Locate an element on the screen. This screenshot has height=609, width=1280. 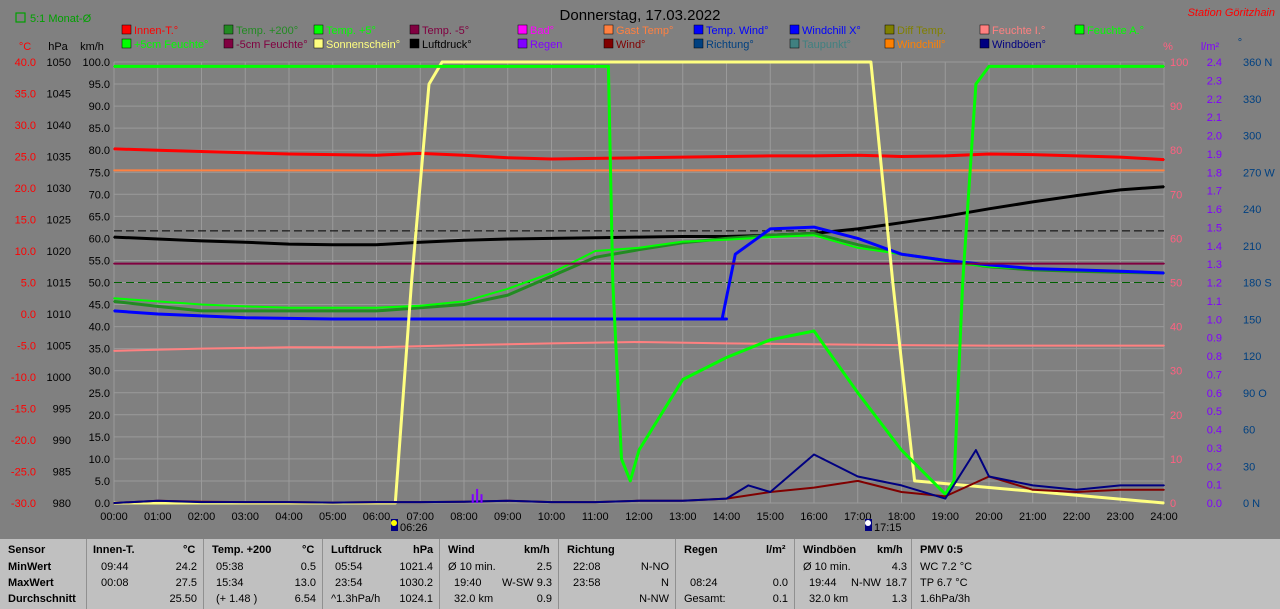
pressure-tick-label: 1050 is located at coordinates (59, 63).